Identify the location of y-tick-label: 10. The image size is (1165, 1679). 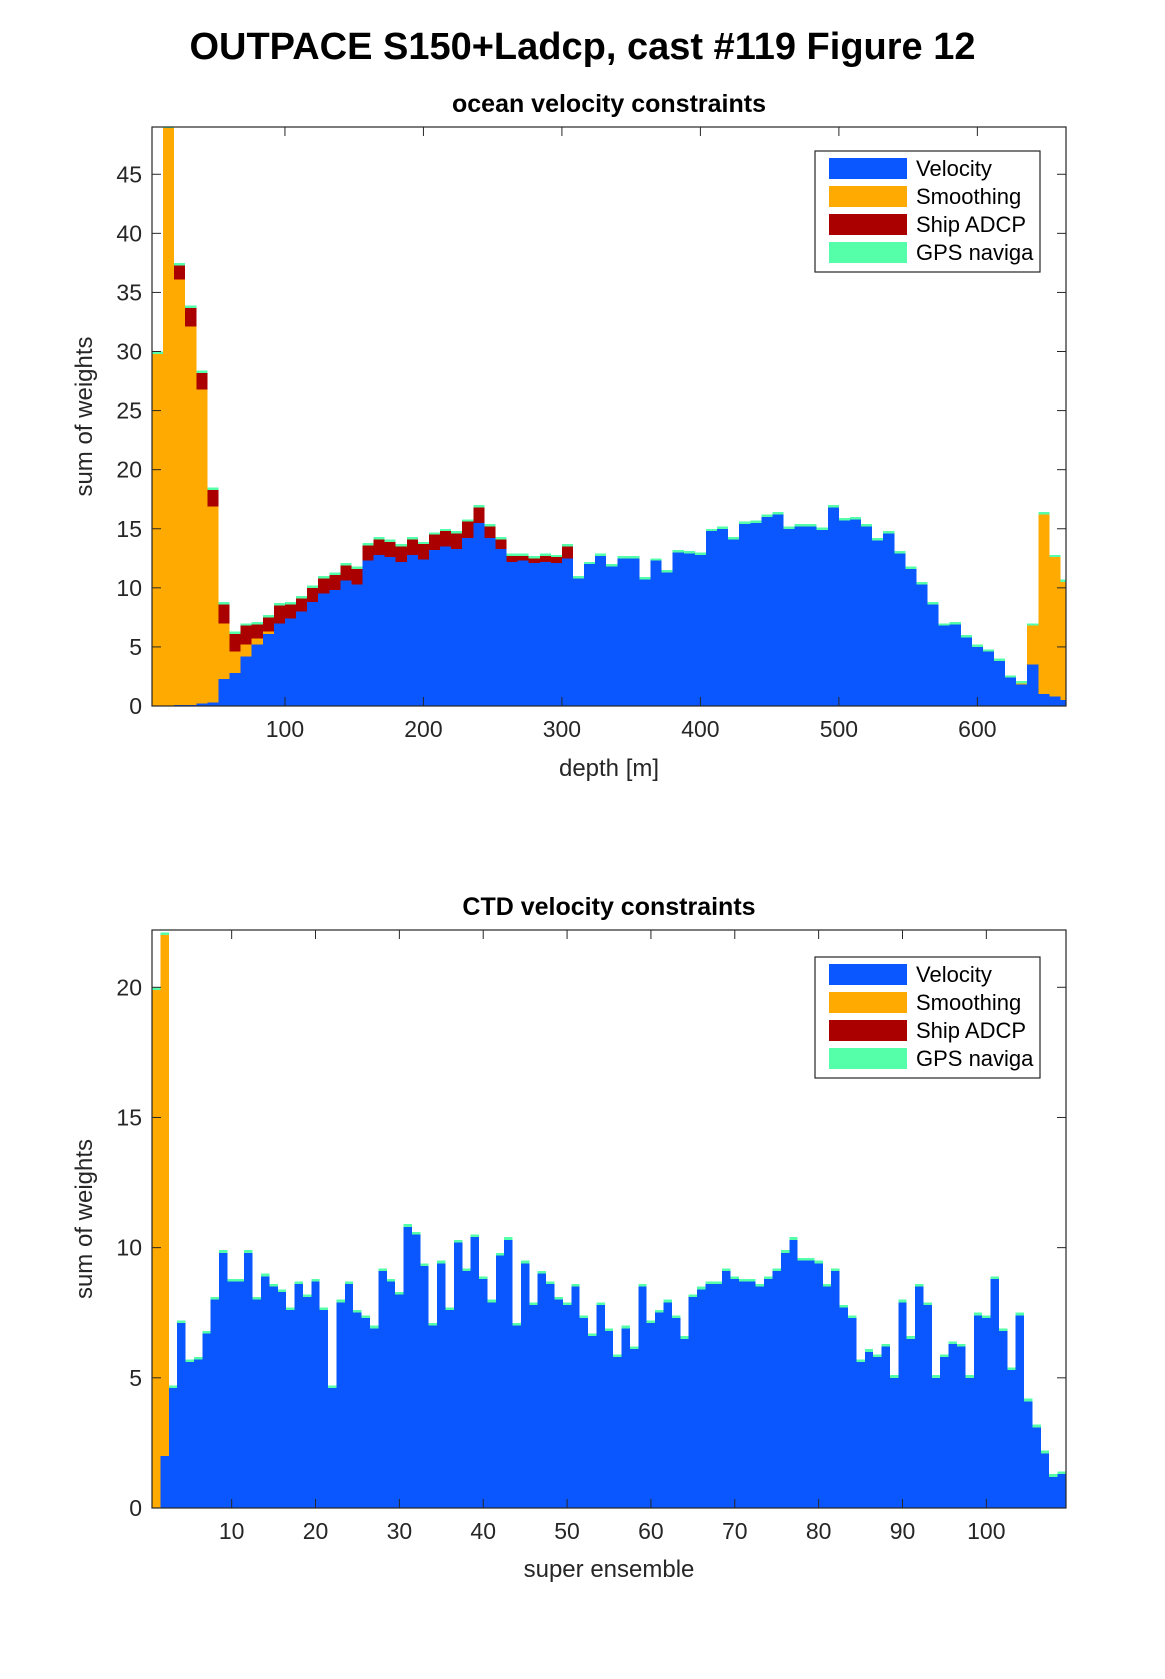
(129, 1248).